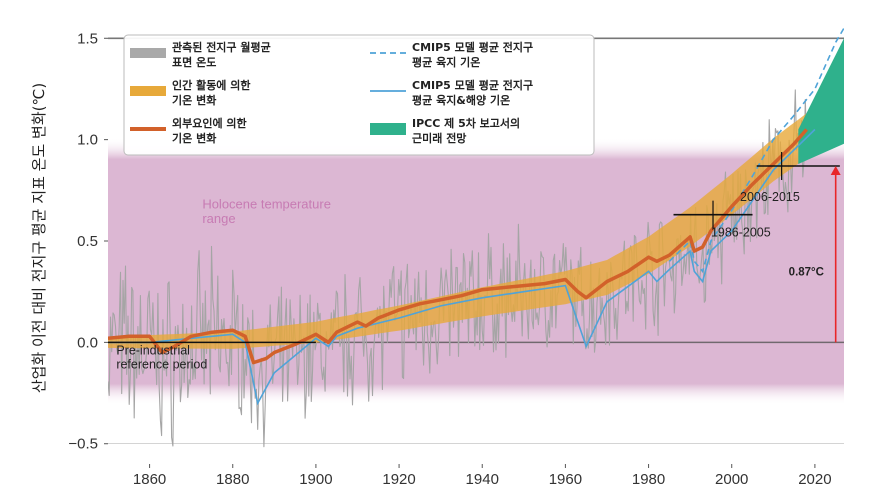 Image resolution: width=896 pixels, height=489 pixels. Describe the element at coordinates (835, 170) in the screenshot. I see `warming-arrow-head` at that location.